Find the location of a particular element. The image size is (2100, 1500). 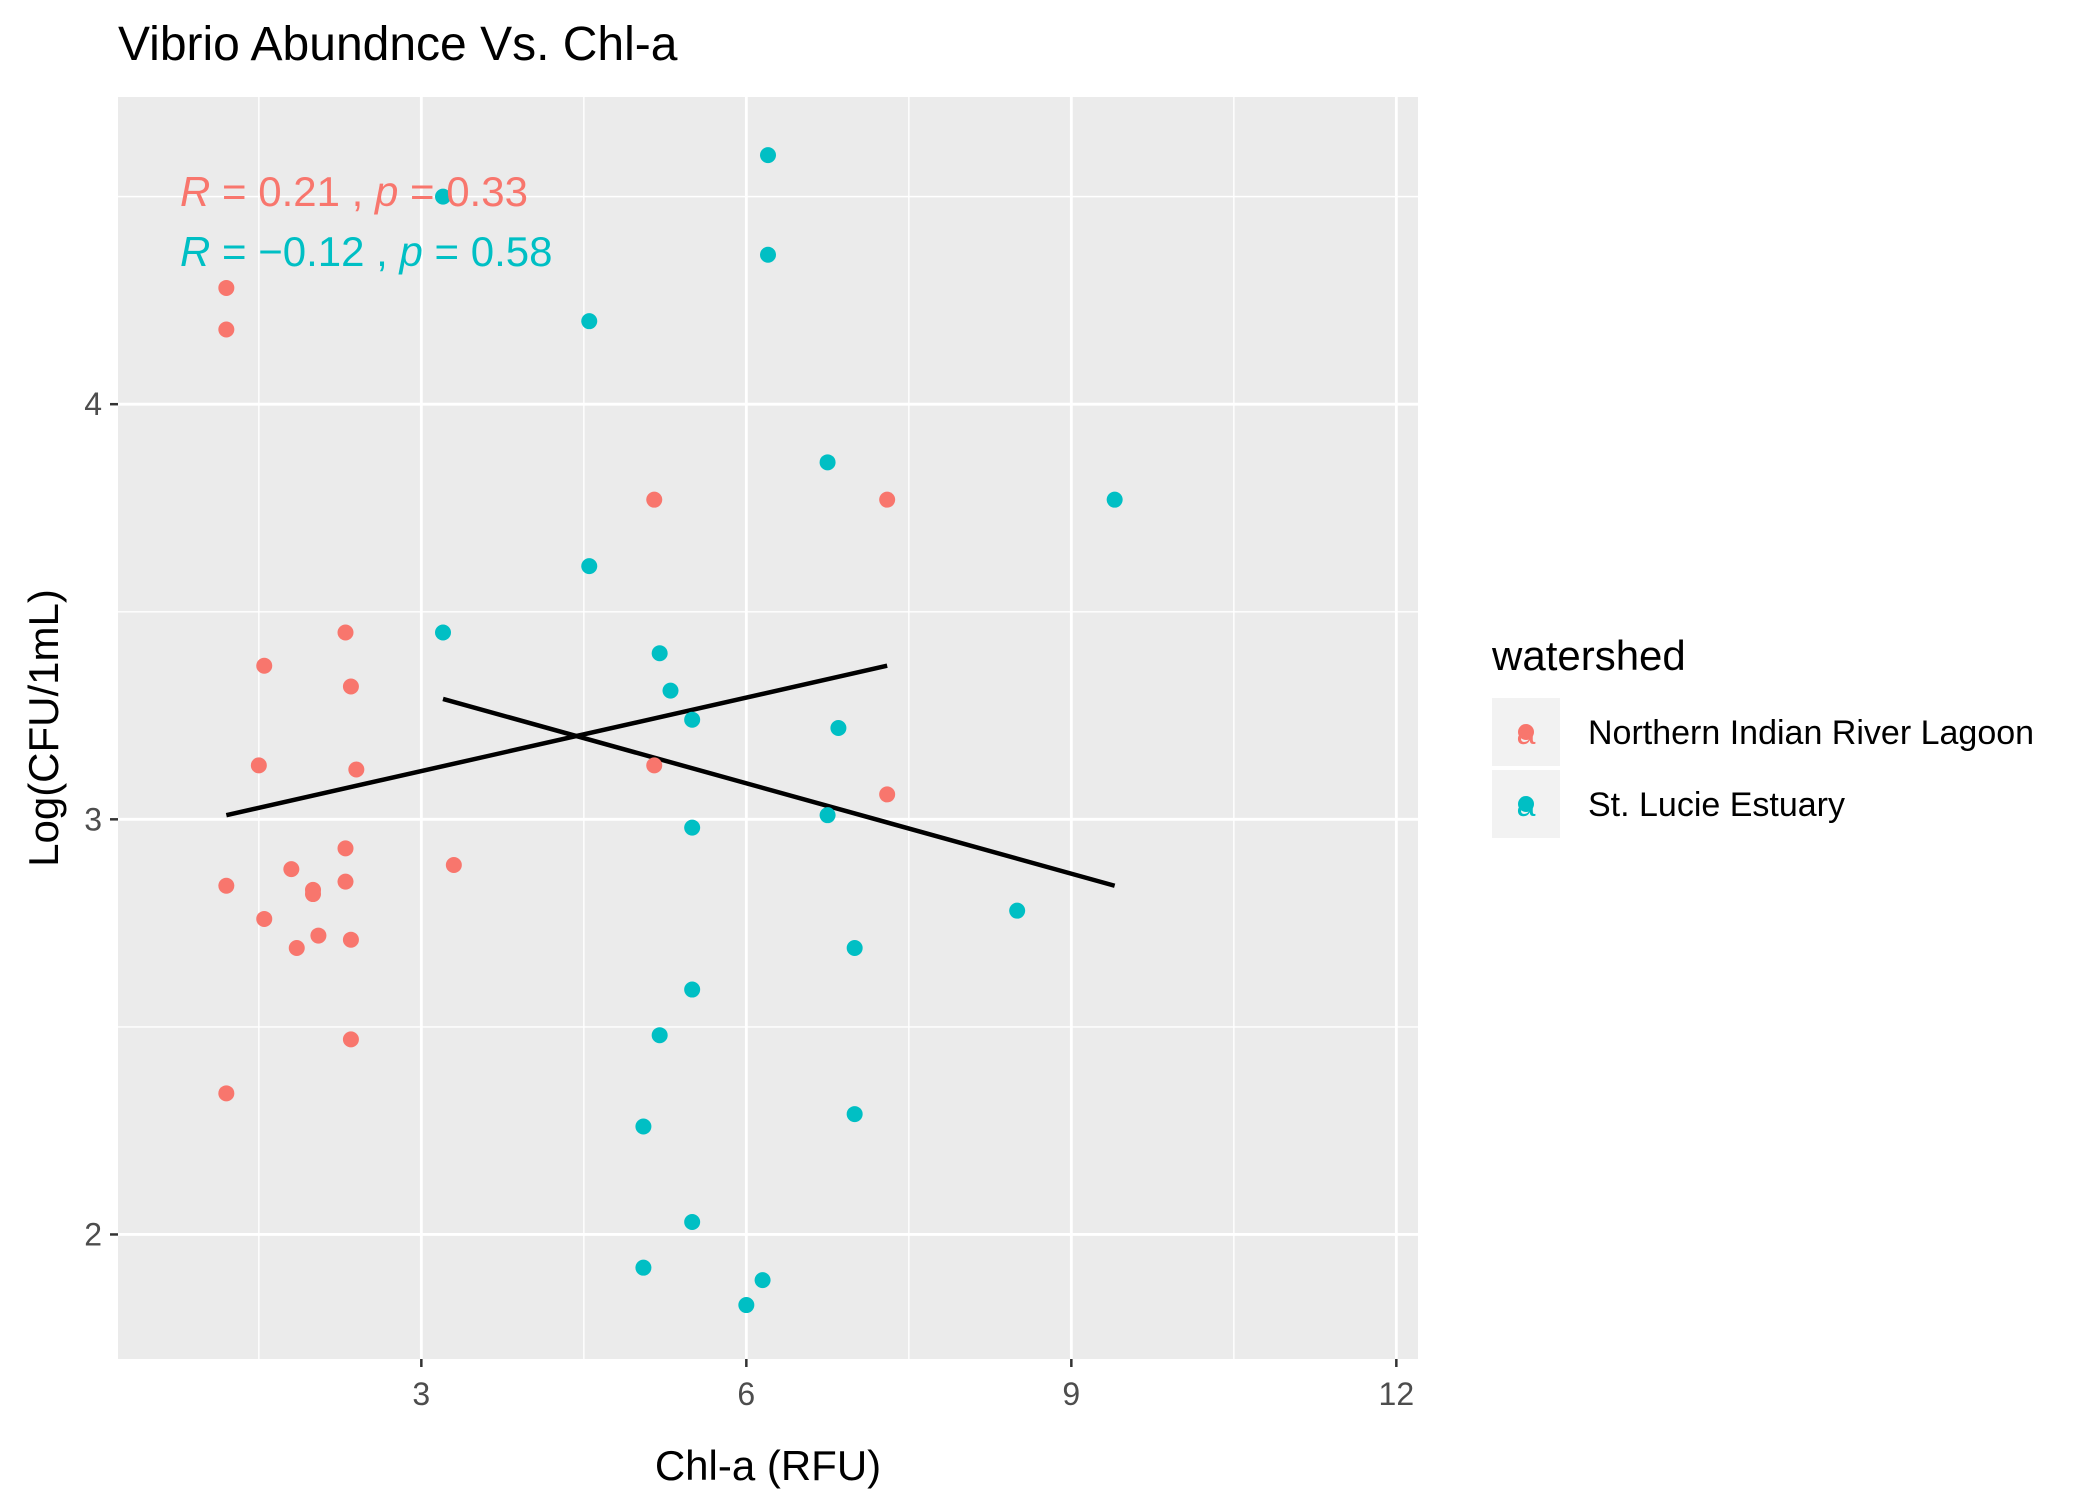

correlation-annotations: R = 0.21 , p = 0.33R = −0.12 , p = 0.58 is located at coordinates (366, 221).